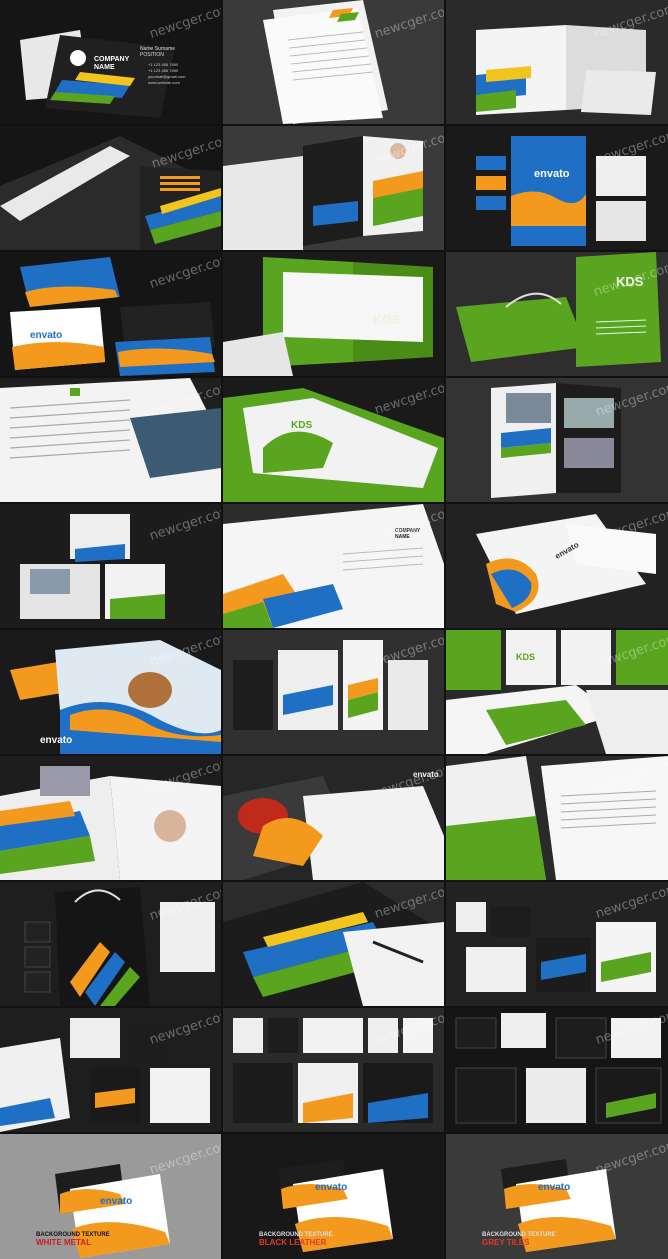 The image size is (668, 1259). I want to click on scattered-set-scene, so click(110, 1070).